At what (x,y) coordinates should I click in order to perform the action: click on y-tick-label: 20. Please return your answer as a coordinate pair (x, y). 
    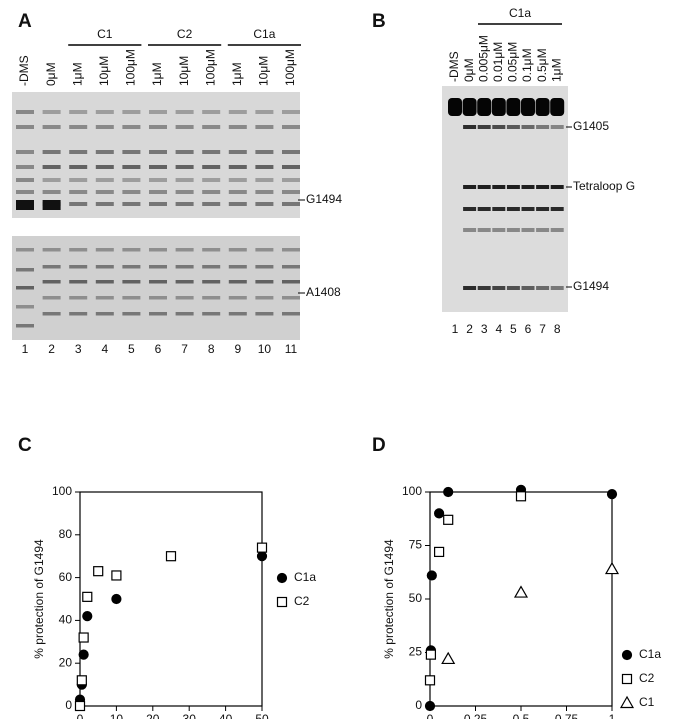
    Looking at the image, I should click on (66, 662).